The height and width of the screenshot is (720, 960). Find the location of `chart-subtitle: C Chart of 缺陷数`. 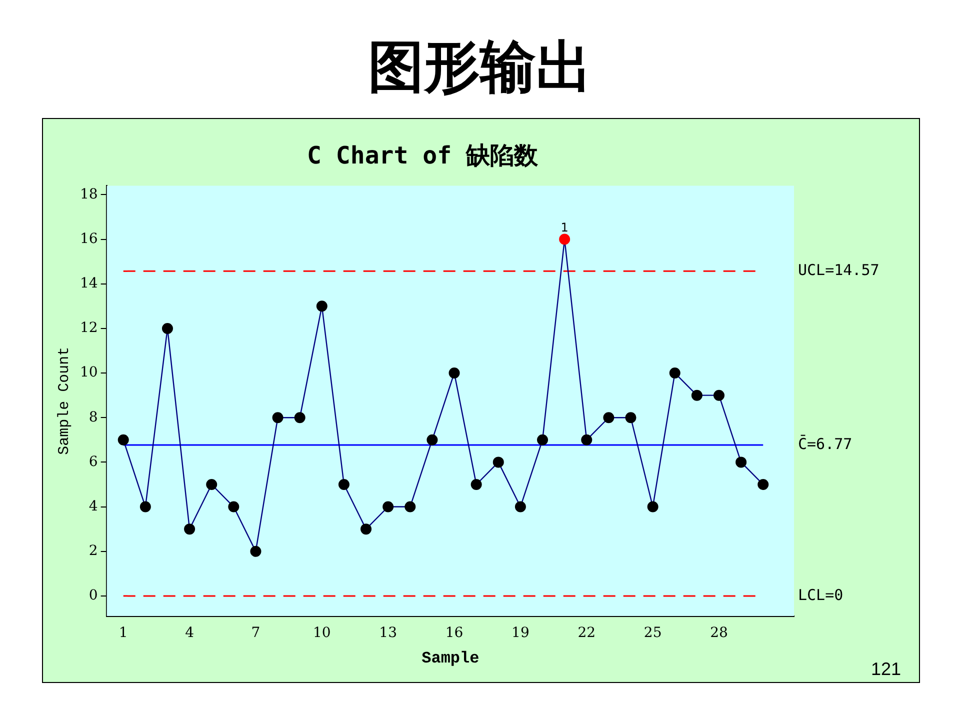

chart-subtitle: C Chart of 缺陷数 is located at coordinates (423, 156).